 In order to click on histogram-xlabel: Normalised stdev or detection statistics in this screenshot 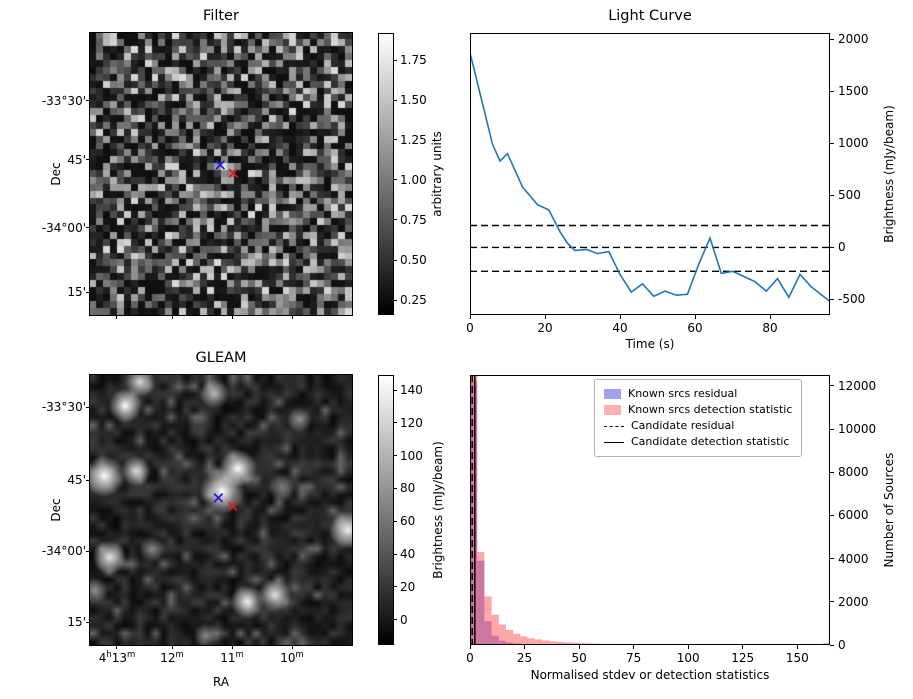, I will do `click(650, 675)`.